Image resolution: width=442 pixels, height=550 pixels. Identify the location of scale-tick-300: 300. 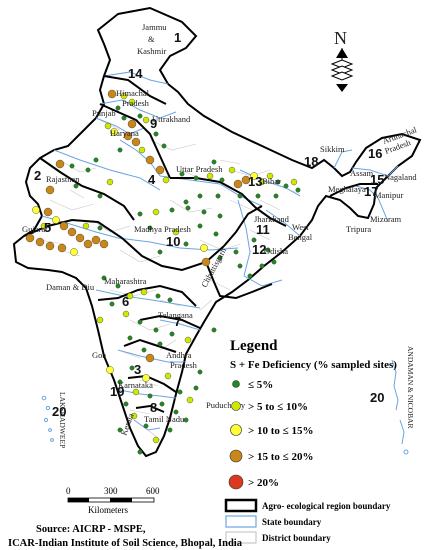
(111, 491).